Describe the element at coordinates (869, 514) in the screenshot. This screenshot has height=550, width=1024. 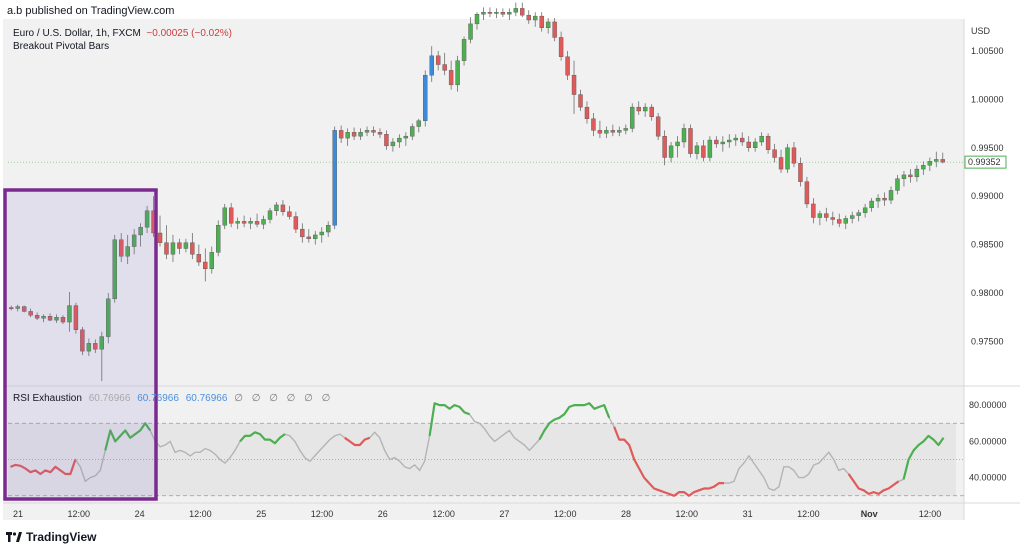
I see `time-tick: Nov` at that location.